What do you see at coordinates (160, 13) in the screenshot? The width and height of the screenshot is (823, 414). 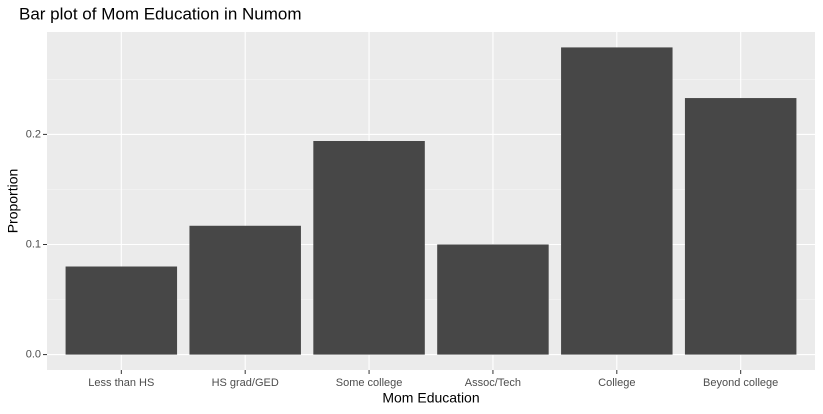 I see `chart-title: Bar plot of Mom Education in Numom` at bounding box center [160, 13].